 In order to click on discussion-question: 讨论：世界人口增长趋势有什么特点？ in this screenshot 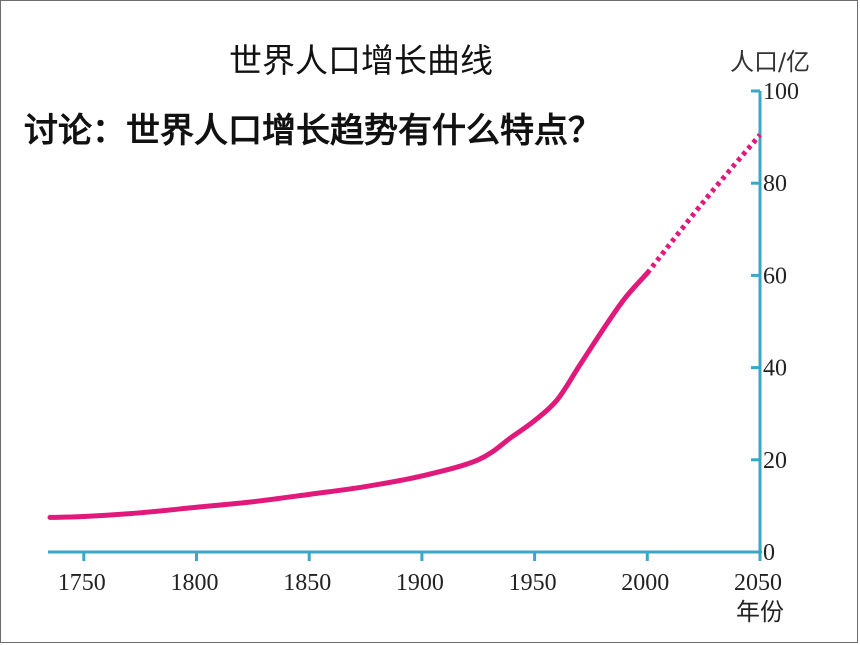, I will do `click(313, 131)`.